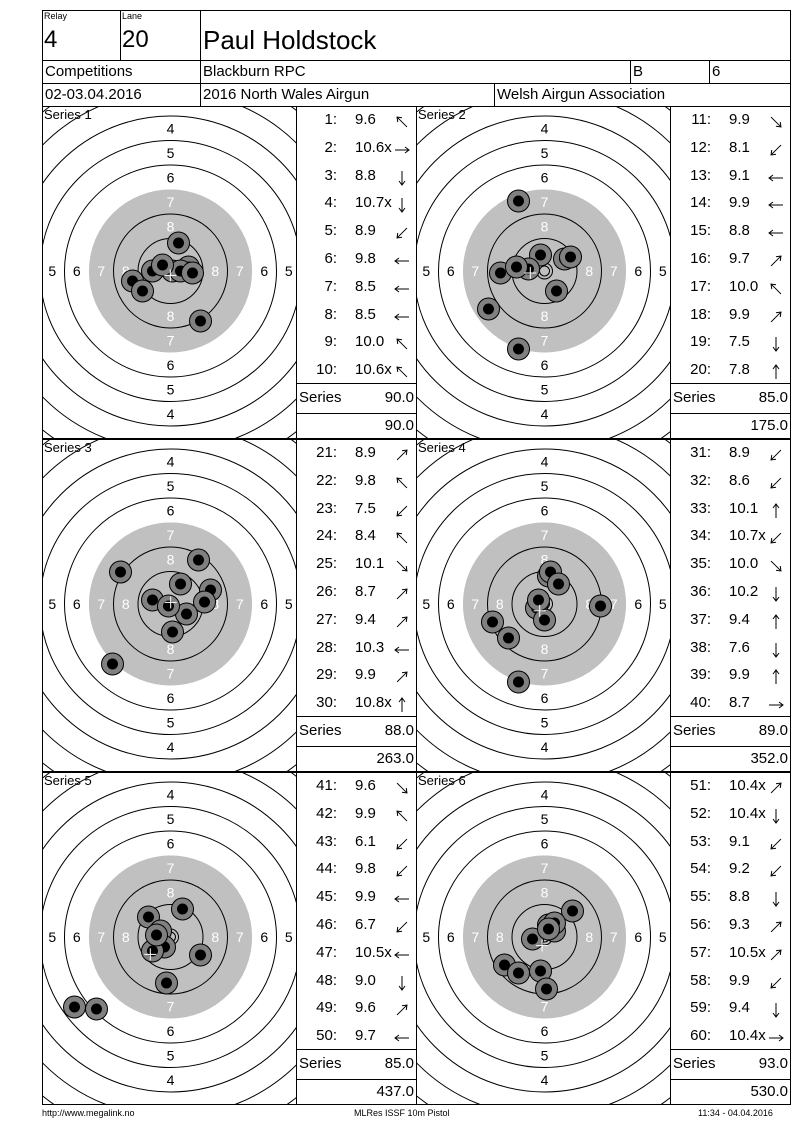  Describe the element at coordinates (355, 843) in the screenshot. I see `shot-row: 43: 6.1` at that location.